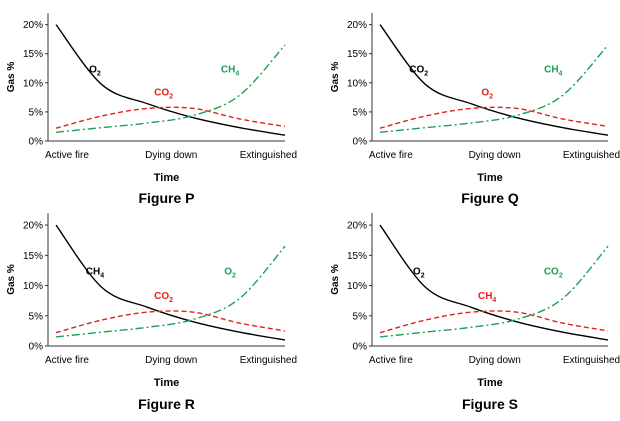 The height and width of the screenshot is (421, 620). Describe the element at coordinates (490, 404) in the screenshot. I see `figure-caption: Figure S` at that location.